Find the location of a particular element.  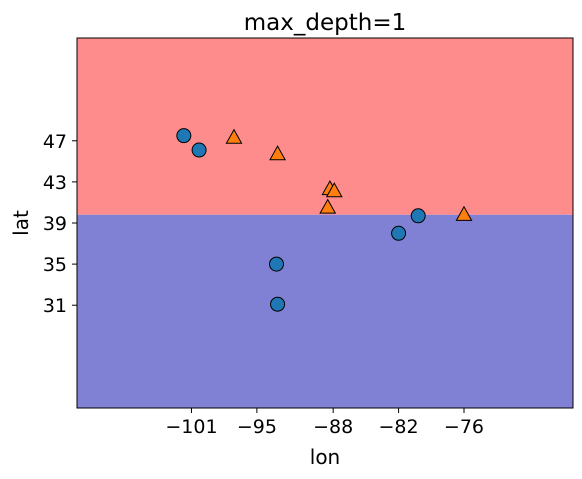

x-tick-label: −101 is located at coordinates (191, 427).